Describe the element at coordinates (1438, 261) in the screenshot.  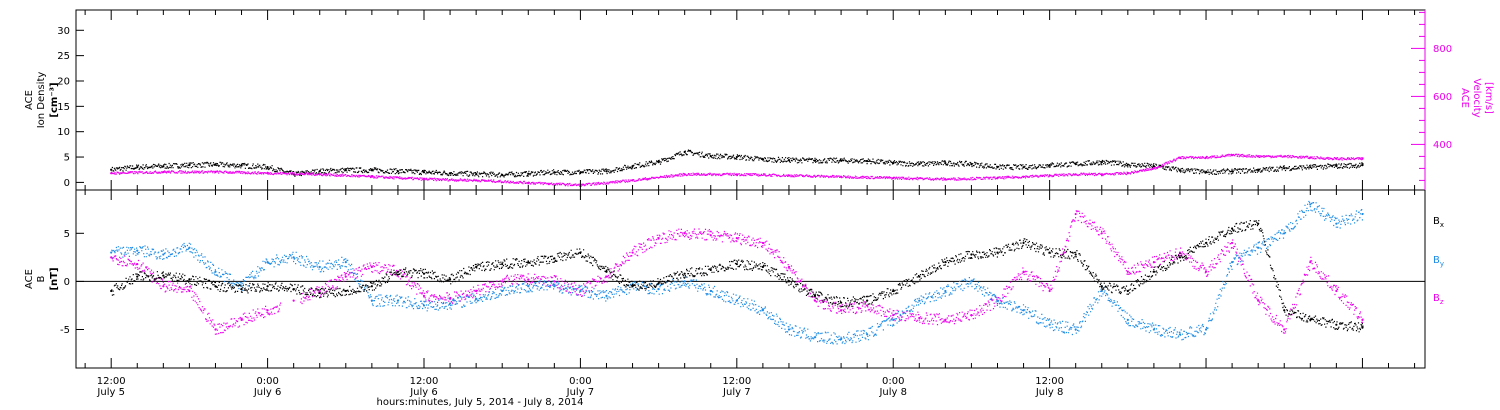
I see `legend: Bx By Bz` at that location.